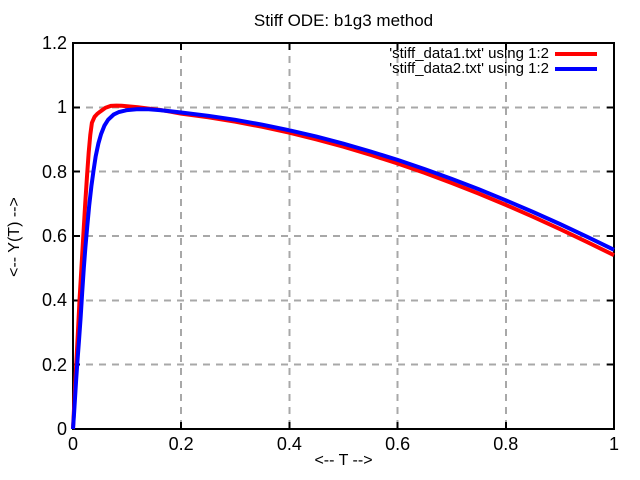 Image resolution: width=640 pixels, height=480 pixels. Describe the element at coordinates (576, 68) in the screenshot. I see `legend-line-sample-blue` at that location.